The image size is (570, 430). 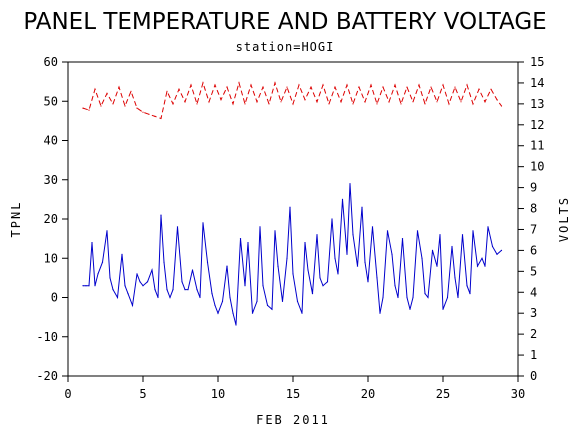 What do you see at coordinates (537, 62) in the screenshot?
I see `y-right-tick-label: 15` at bounding box center [537, 62].